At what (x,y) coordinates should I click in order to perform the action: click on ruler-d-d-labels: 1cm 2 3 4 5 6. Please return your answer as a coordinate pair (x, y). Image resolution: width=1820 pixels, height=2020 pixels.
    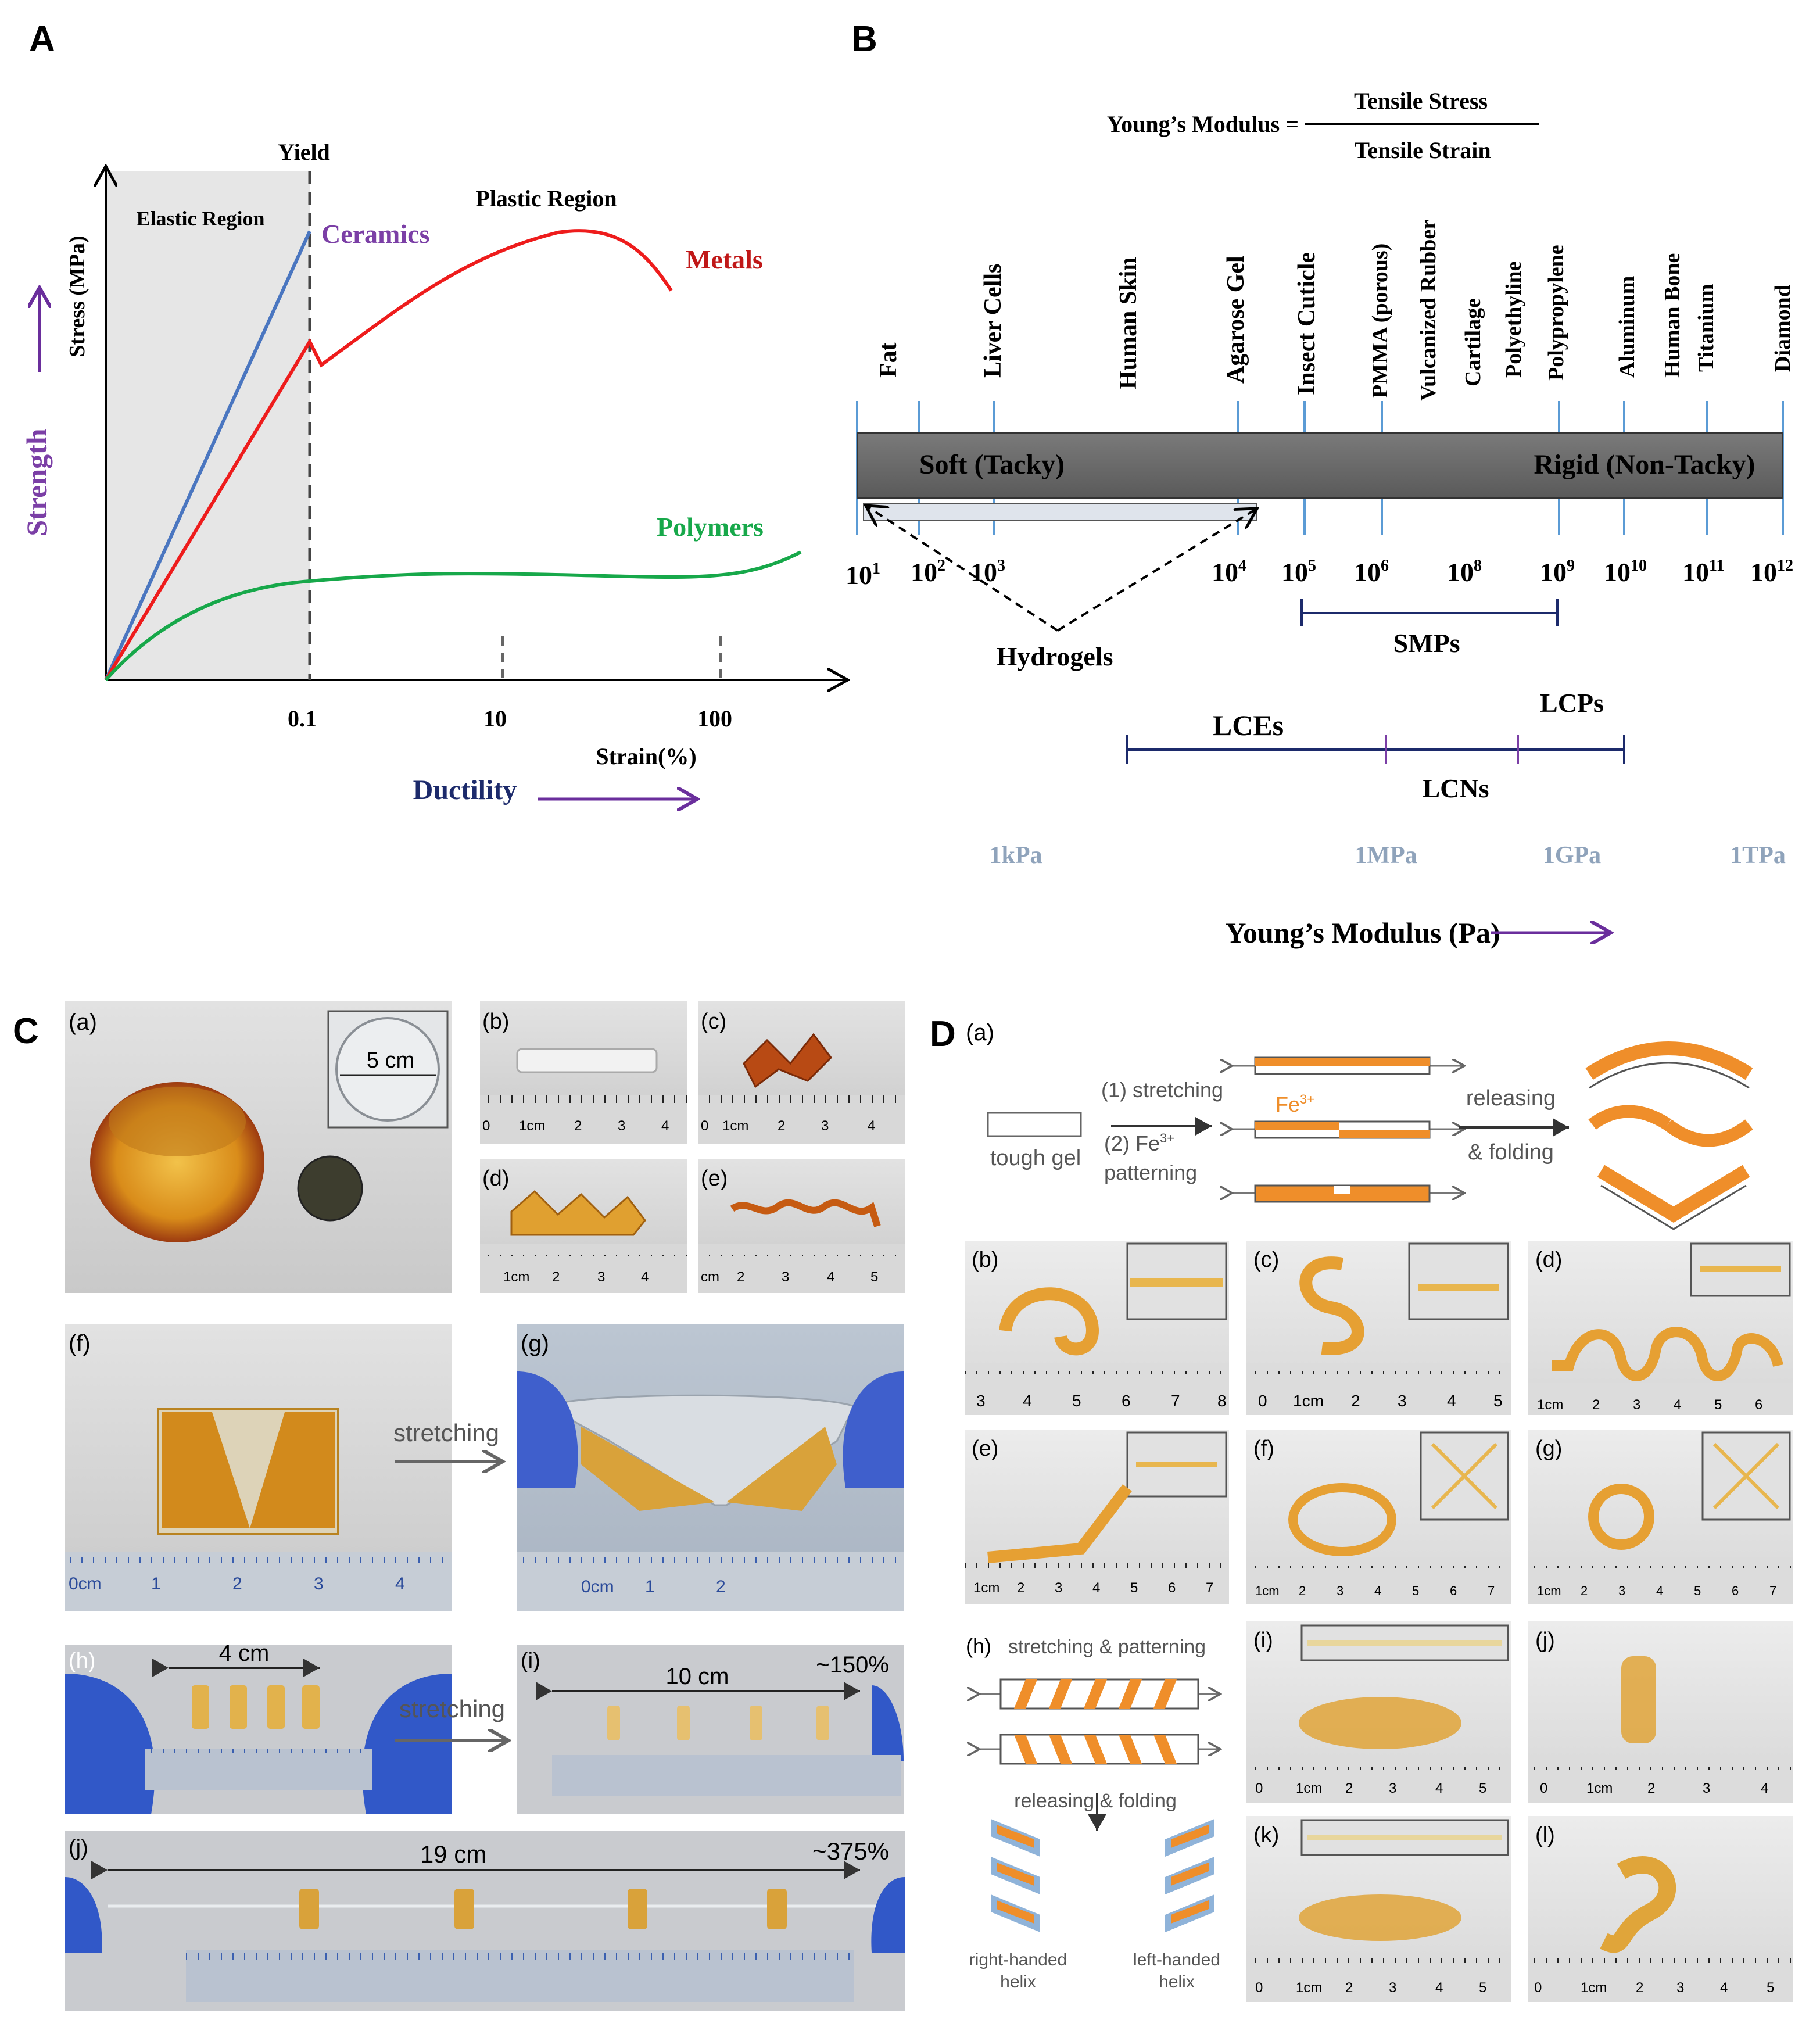
    Looking at the image, I should click on (1649, 1405).